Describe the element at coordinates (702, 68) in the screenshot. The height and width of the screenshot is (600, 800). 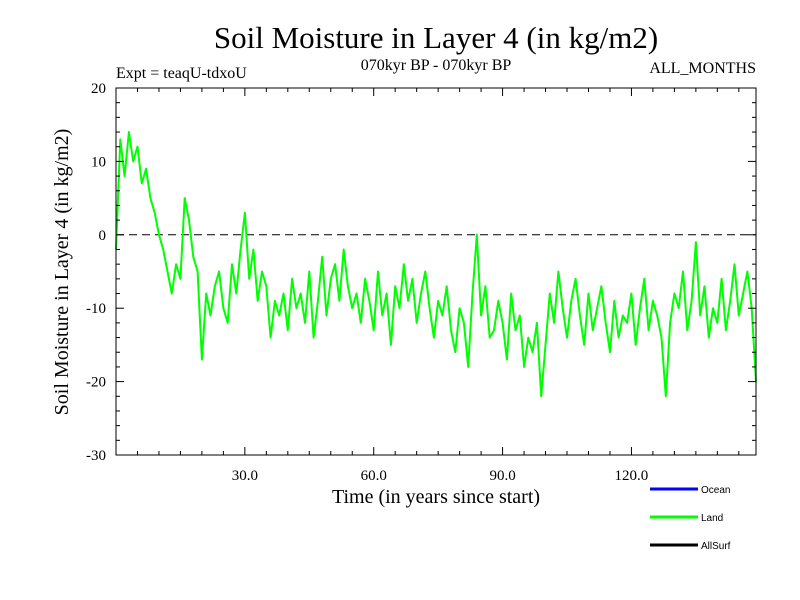
I see `months-label: ALL_MONTHS` at that location.